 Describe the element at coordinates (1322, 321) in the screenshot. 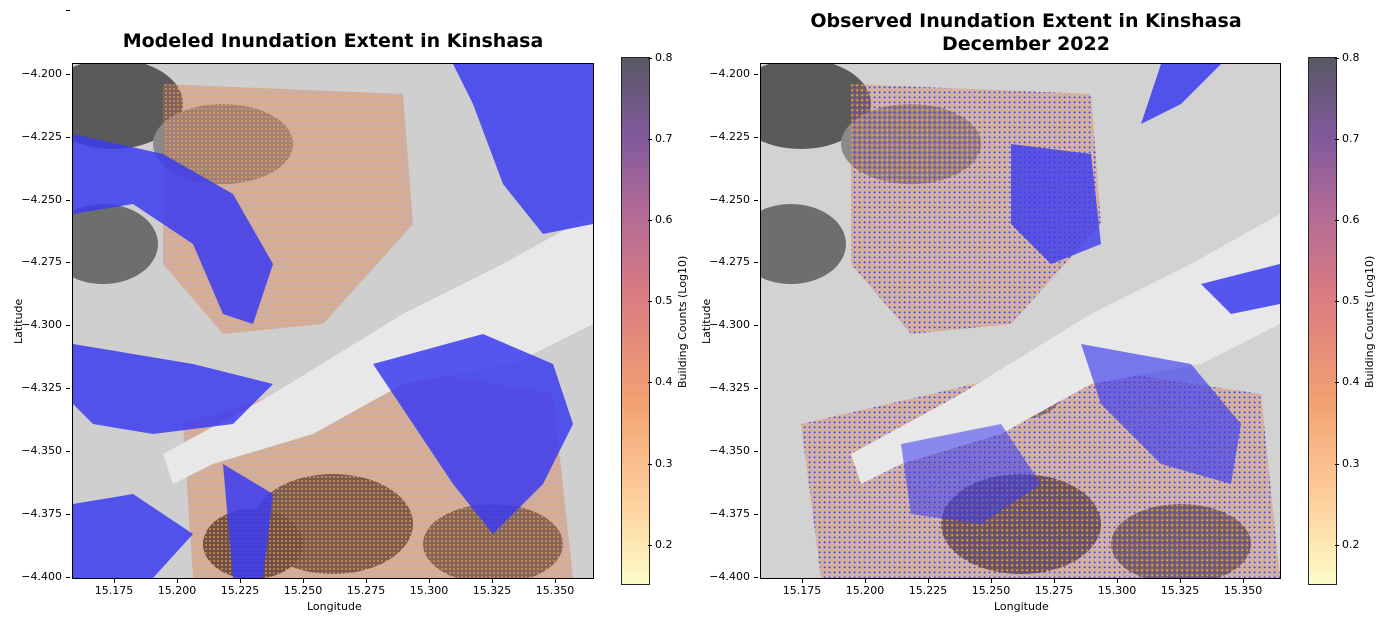

I see `right-colorbar` at that location.